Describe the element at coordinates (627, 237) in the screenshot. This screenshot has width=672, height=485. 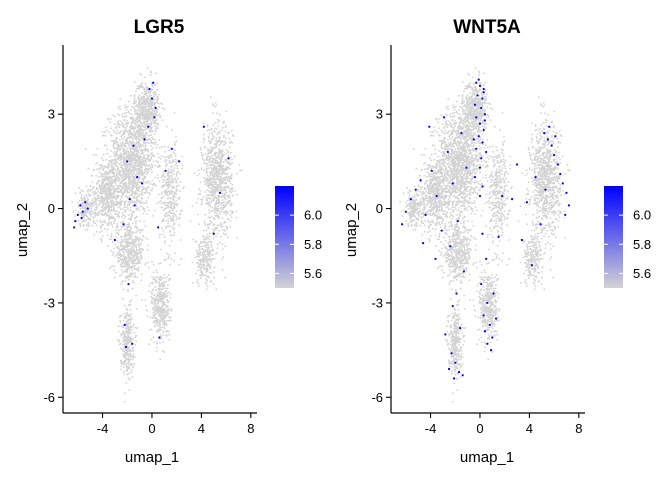
I see `colorbar-legend: 5.65.86.0` at that location.